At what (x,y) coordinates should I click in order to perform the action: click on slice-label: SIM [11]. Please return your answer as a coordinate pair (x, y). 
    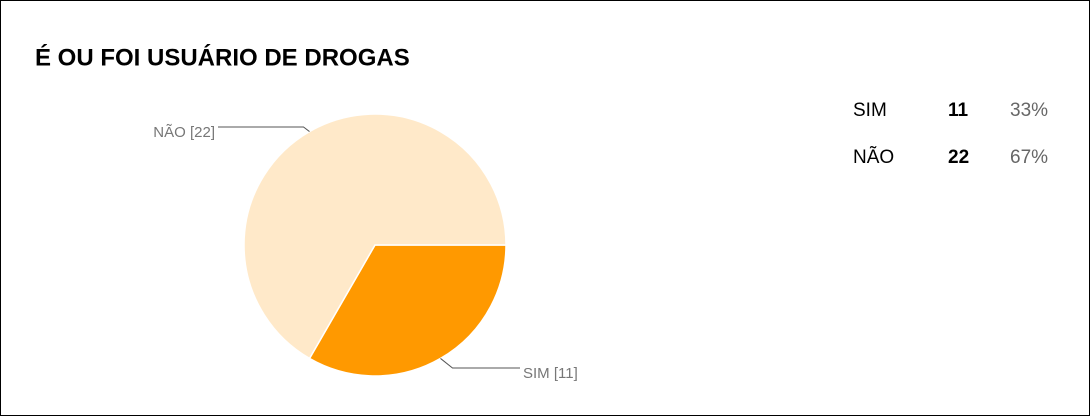
    Looking at the image, I should click on (550, 373).